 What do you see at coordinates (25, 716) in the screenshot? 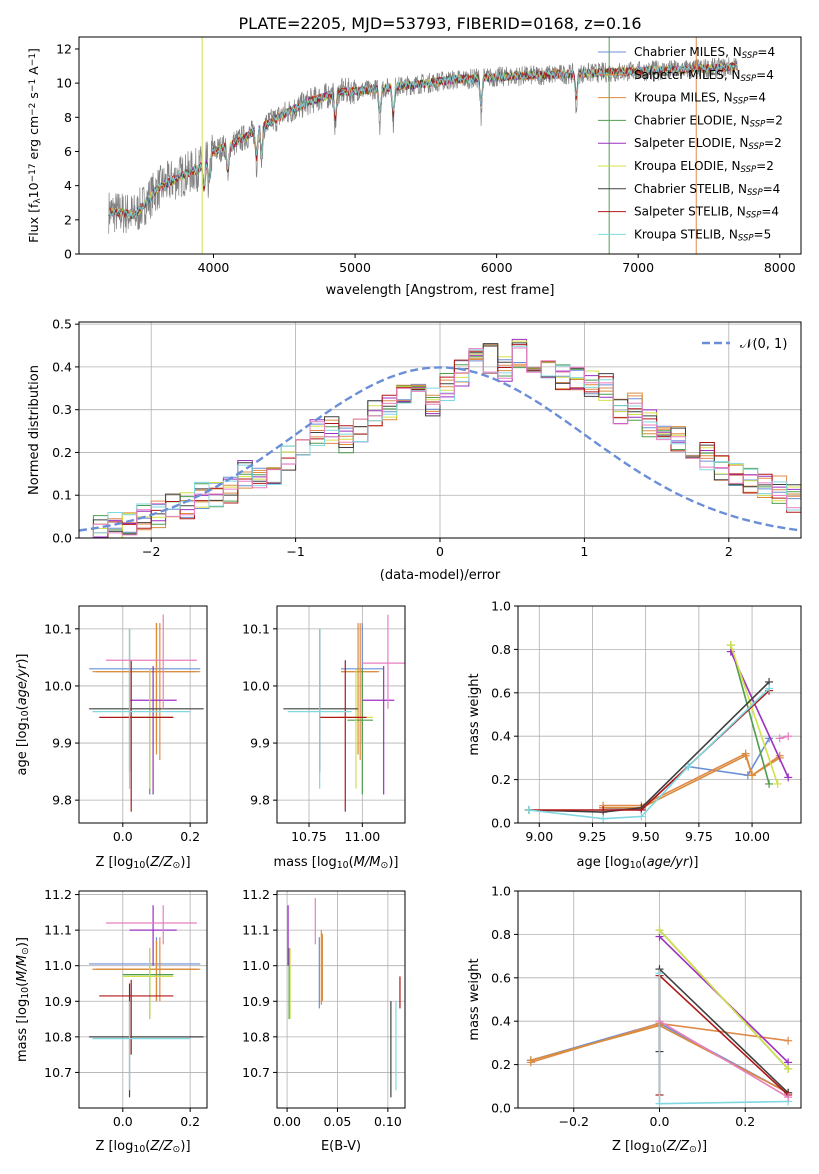
I see `age-vs-z-y-label-part: 10` at bounding box center [25, 716].